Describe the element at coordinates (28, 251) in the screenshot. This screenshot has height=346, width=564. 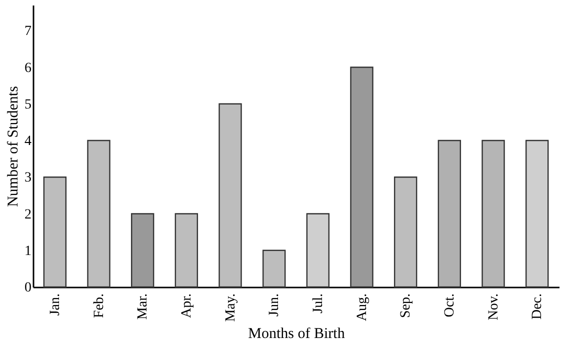
I see `y-tick-label: 1` at that location.